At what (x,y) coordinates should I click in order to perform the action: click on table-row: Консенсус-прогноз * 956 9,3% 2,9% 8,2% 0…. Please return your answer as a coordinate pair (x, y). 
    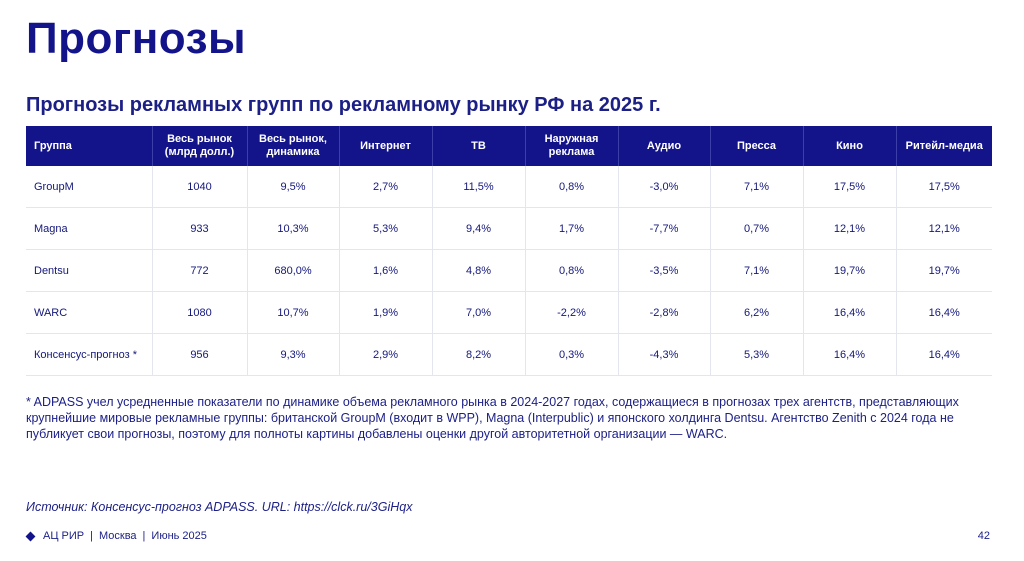
    Looking at the image, I should click on (509, 354).